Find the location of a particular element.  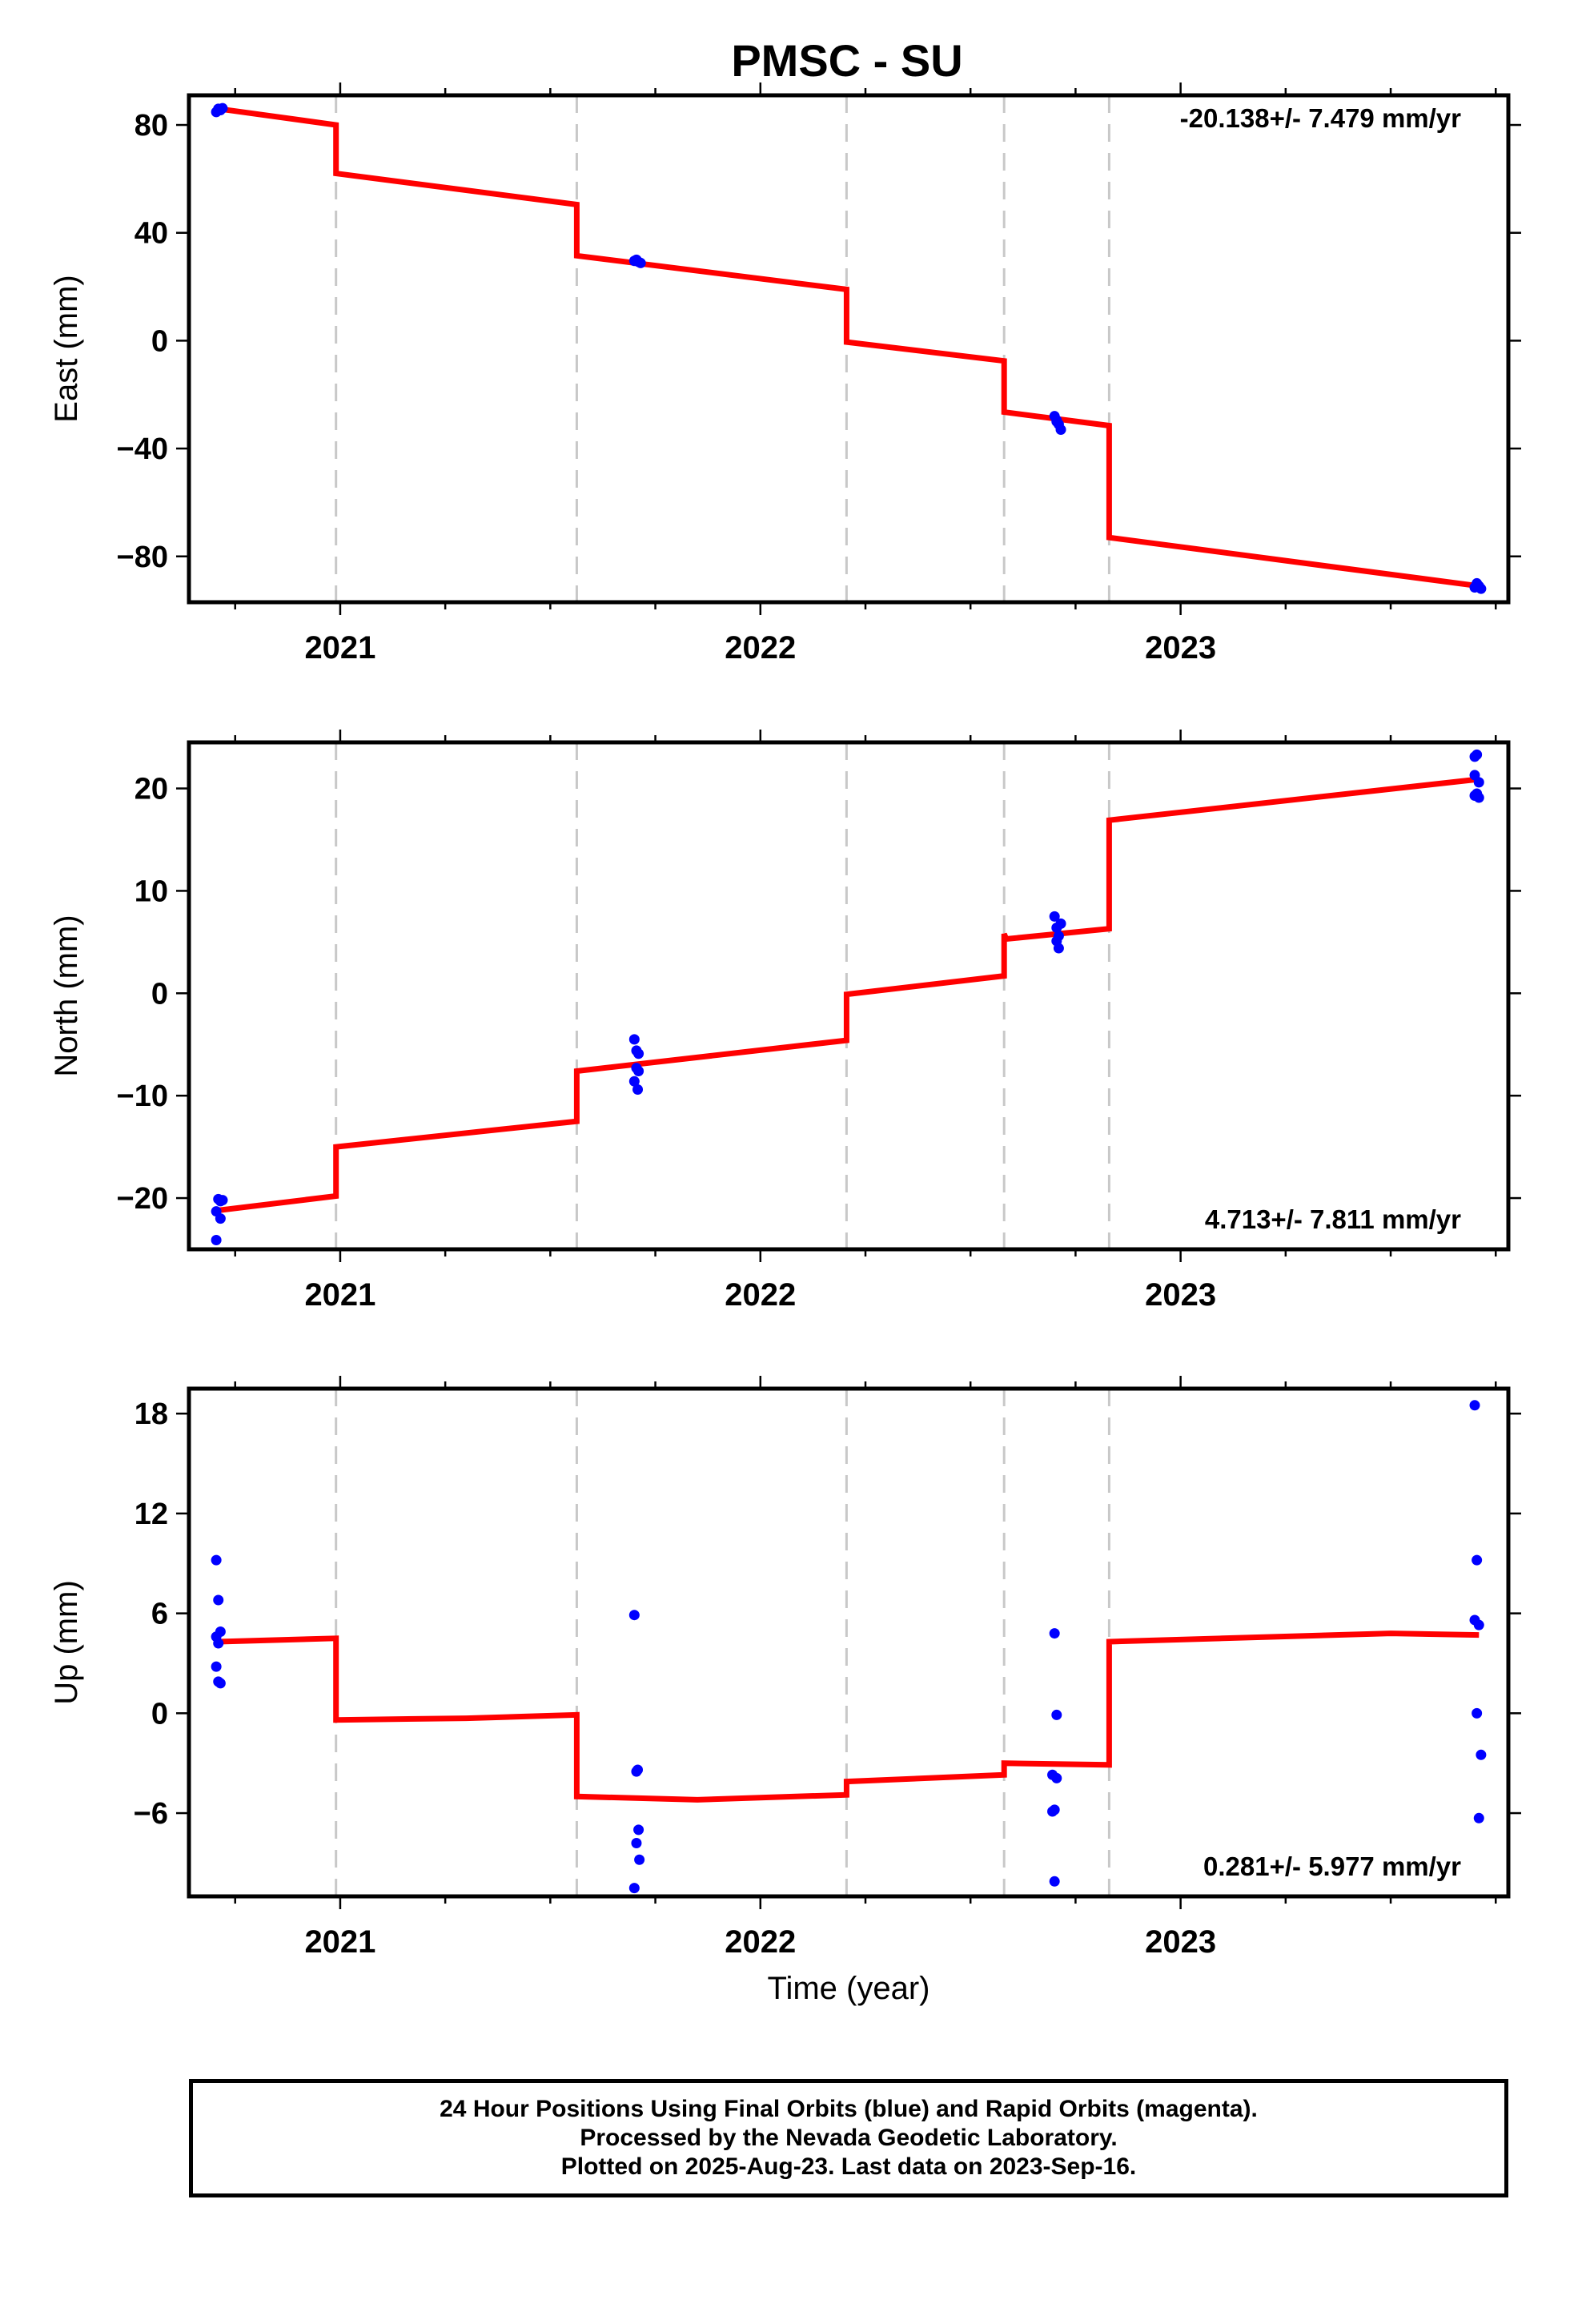

rate-annotation: 4.713+/- 7.811 mm/yr is located at coordinates (1333, 1219).